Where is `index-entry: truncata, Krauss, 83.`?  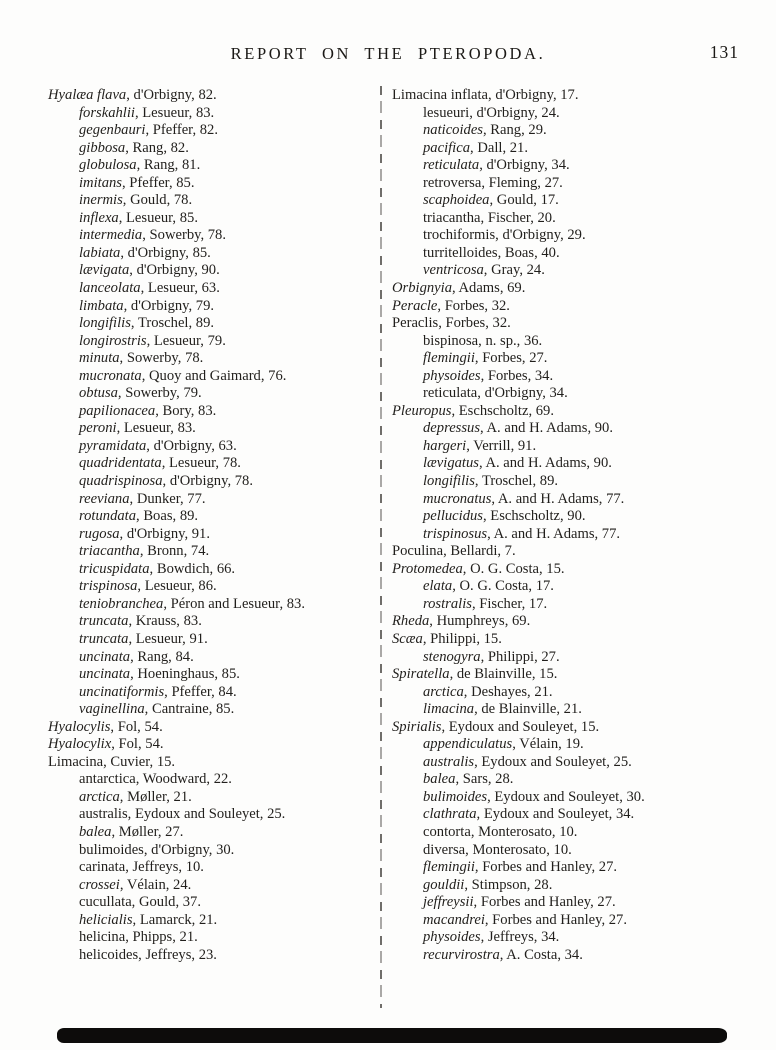 index-entry: truncata, Krauss, 83. is located at coordinates (214, 622).